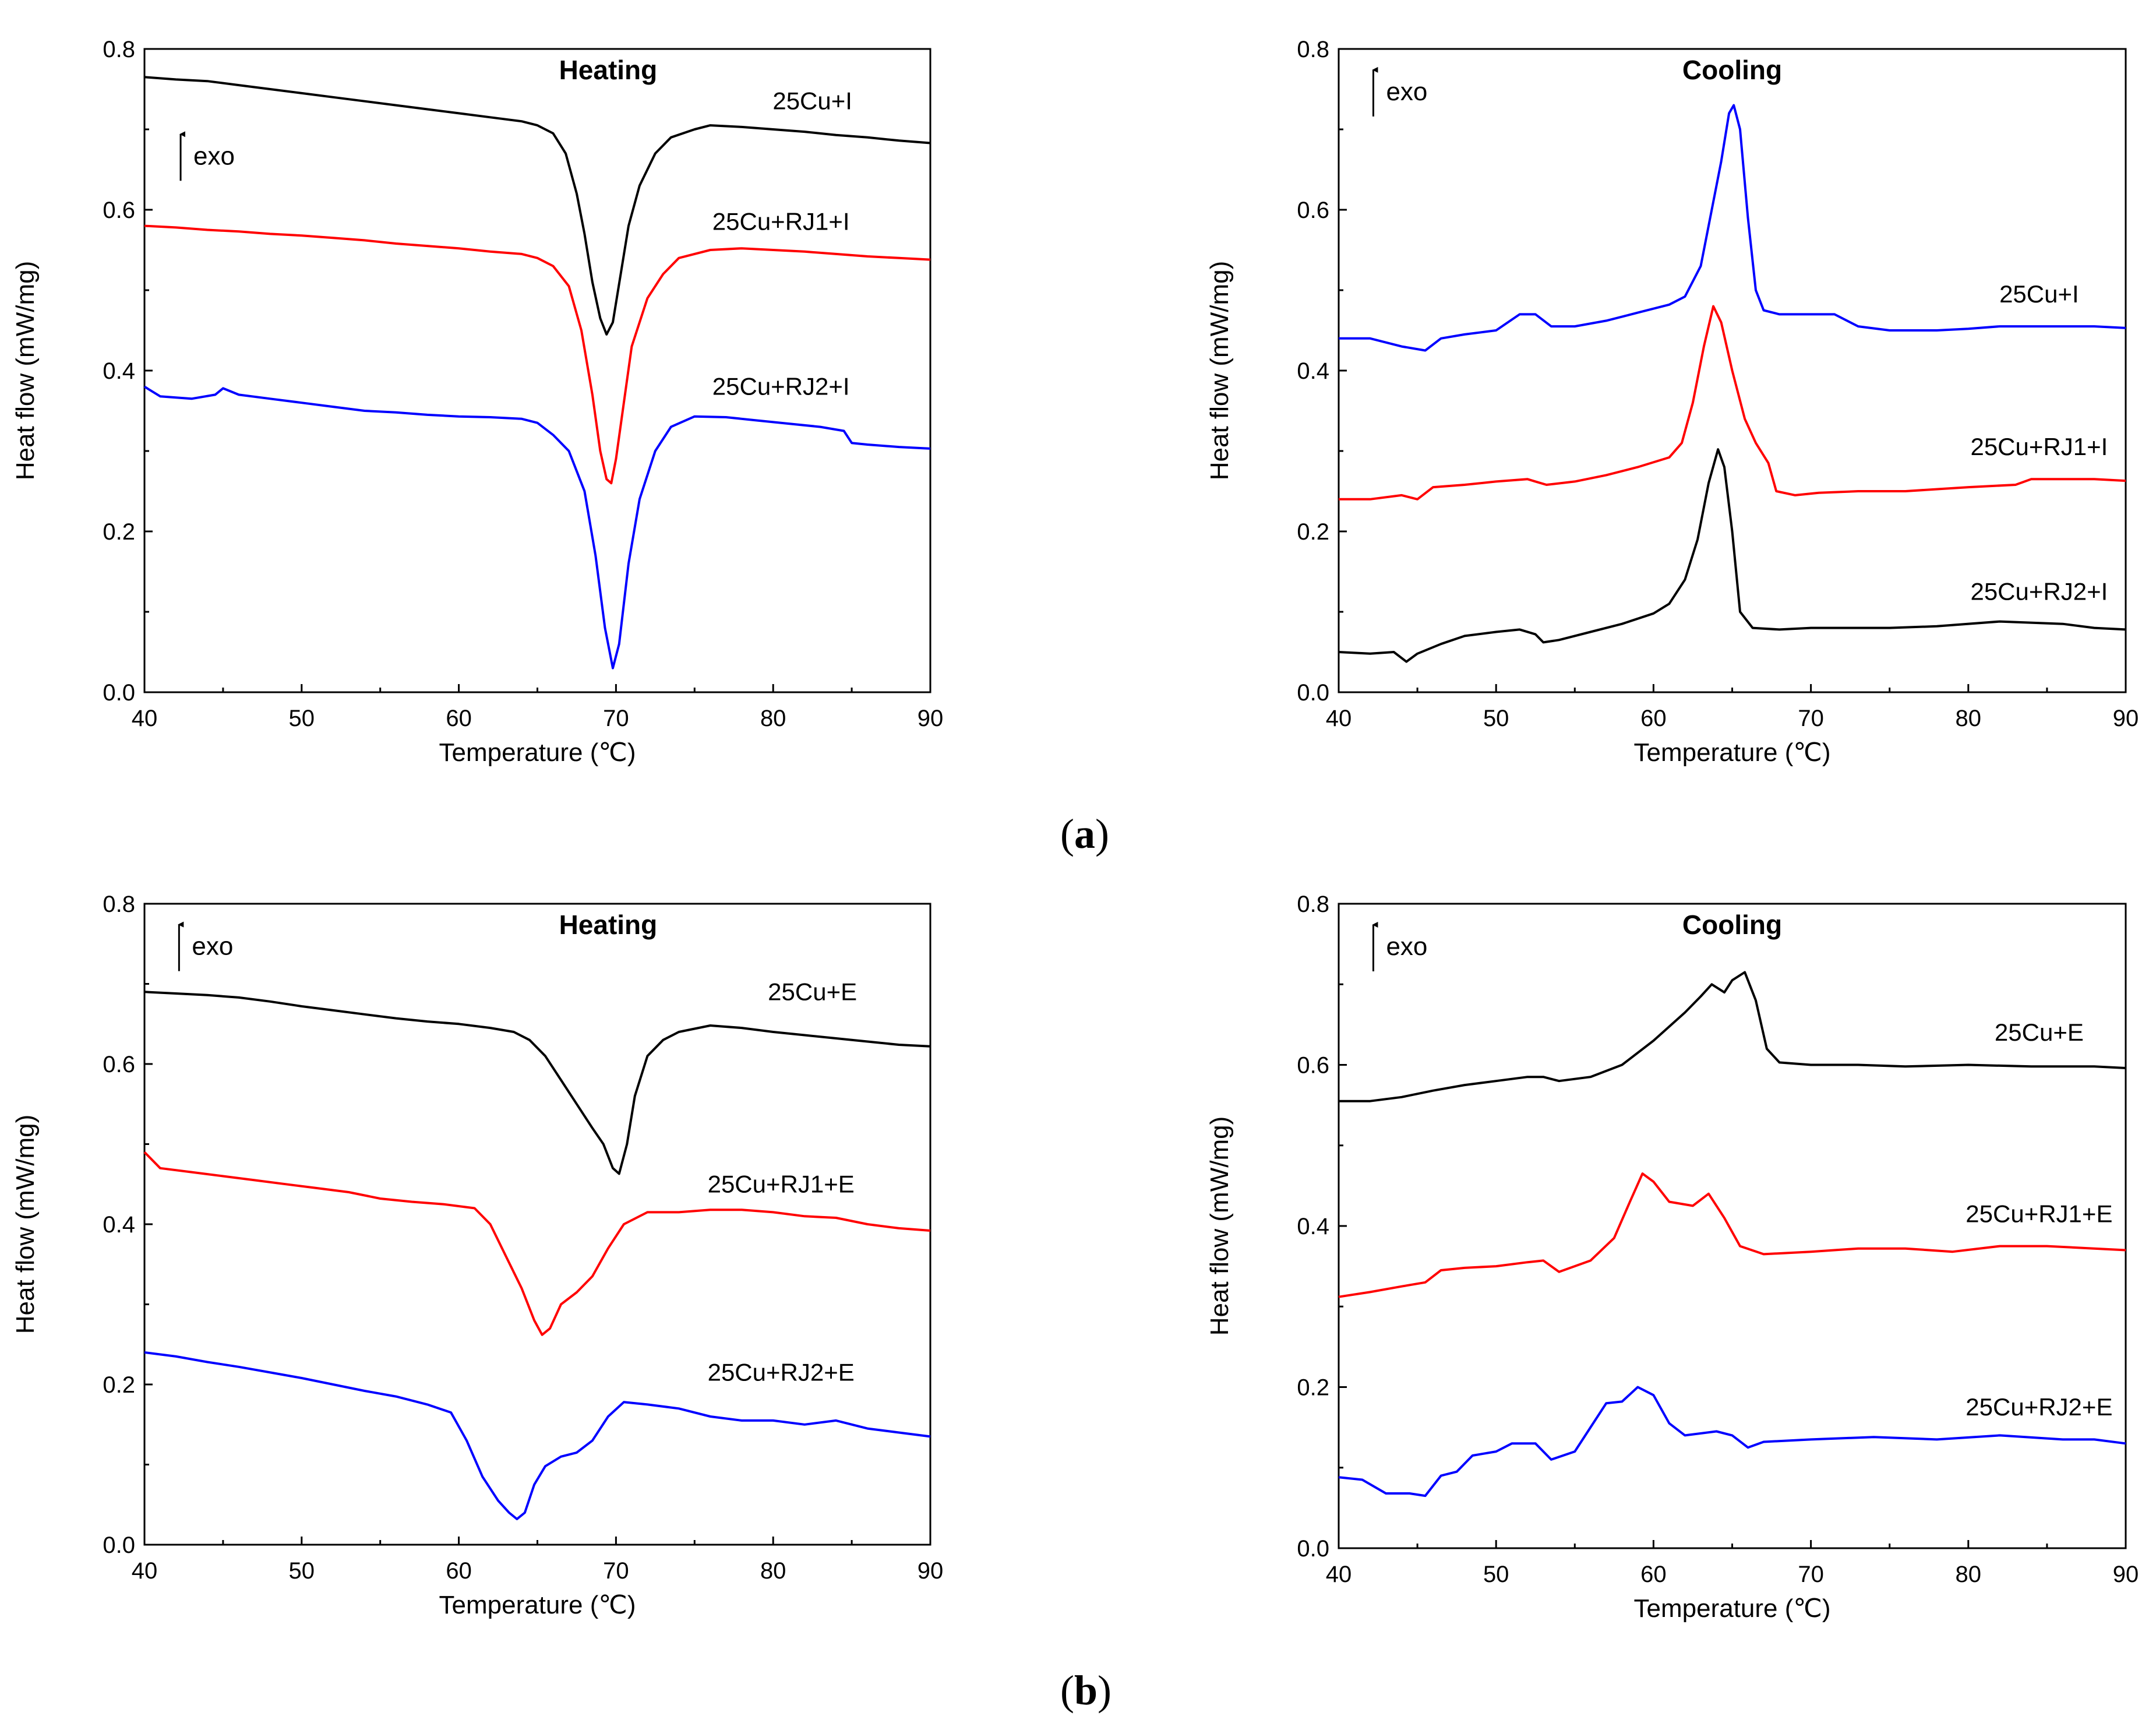  I want to click on panel-label-b: (b), so click(1086, 1690).